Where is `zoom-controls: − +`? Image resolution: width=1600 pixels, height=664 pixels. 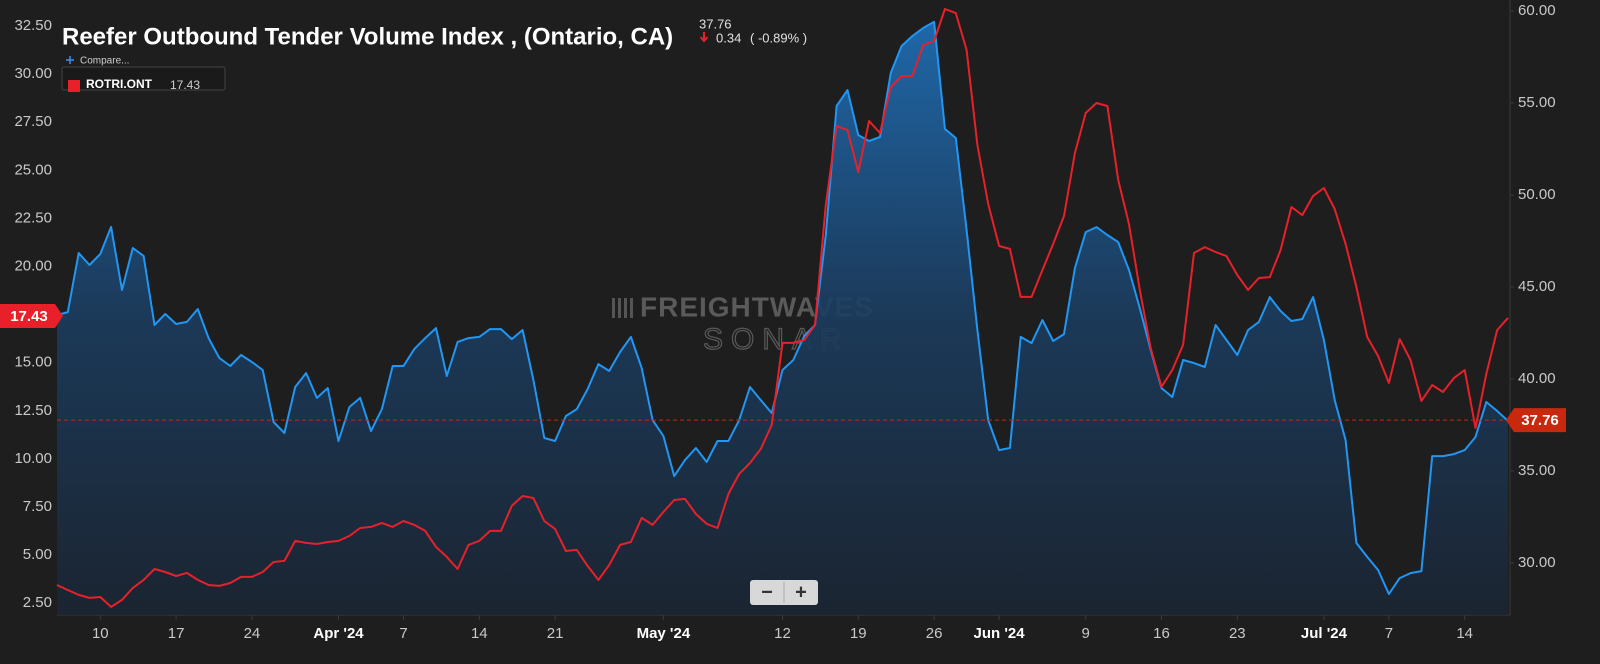
zoom-controls: − + is located at coordinates (784, 592).